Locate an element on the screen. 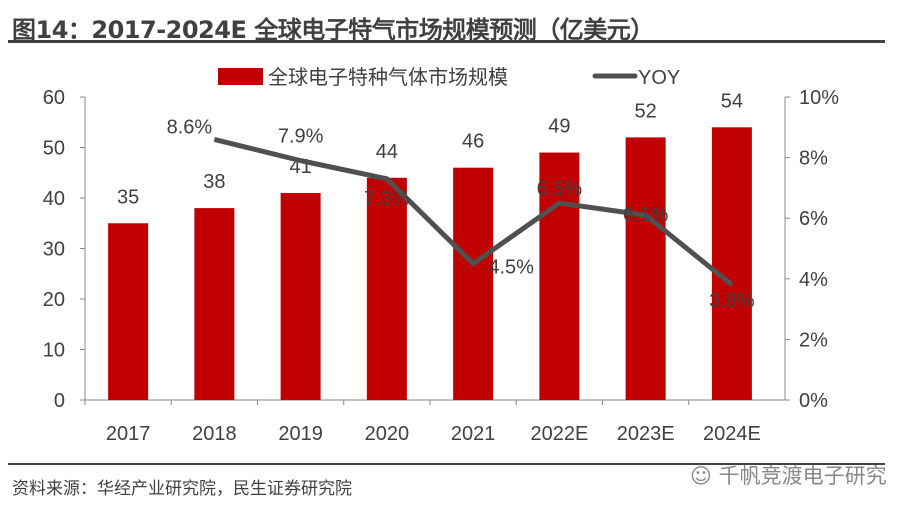 The image size is (918, 514). line-data-label: 3.8% is located at coordinates (732, 301).